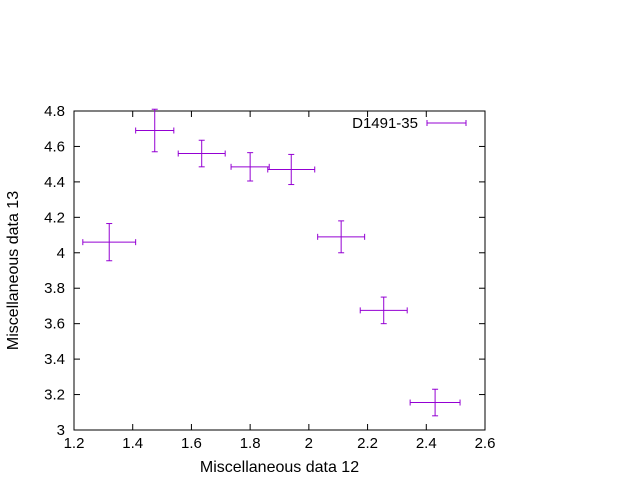 The image size is (640, 480). Describe the element at coordinates (54, 111) in the screenshot. I see `y-tick-label: 4.8` at that location.